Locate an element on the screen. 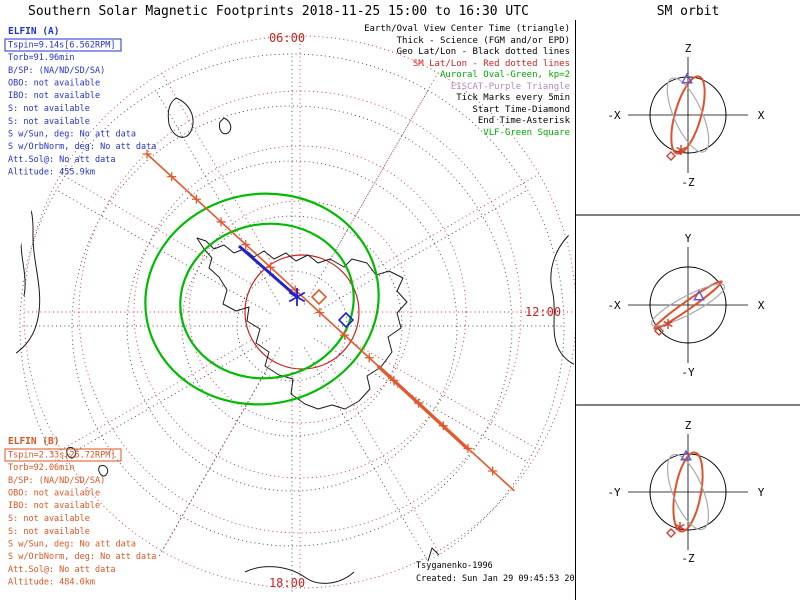  legend-item: Geo Lat/Lon - Black dotted lines is located at coordinates (483, 52).